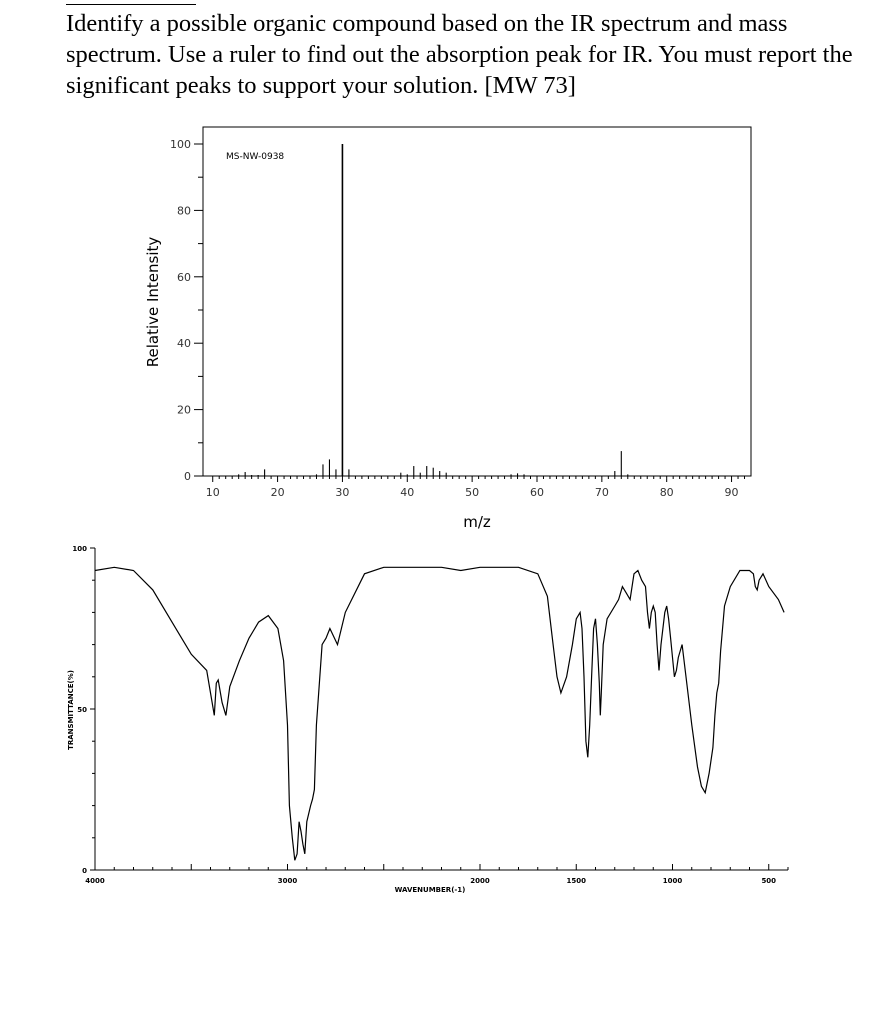 This screenshot has height=1024, width=892. Describe the element at coordinates (667, 492) in the screenshot. I see `ms-x-tick-label: 80` at that location.